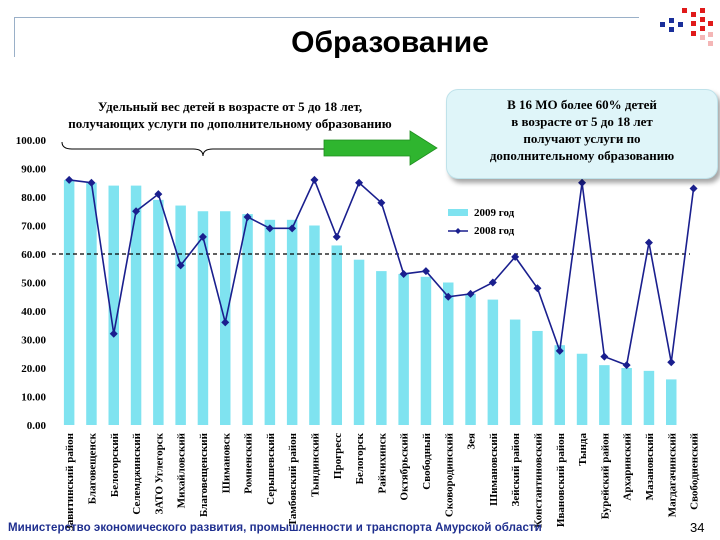 The image size is (720, 540). I want to click on x-tick-label: Селемджинский, so click(137, 473).